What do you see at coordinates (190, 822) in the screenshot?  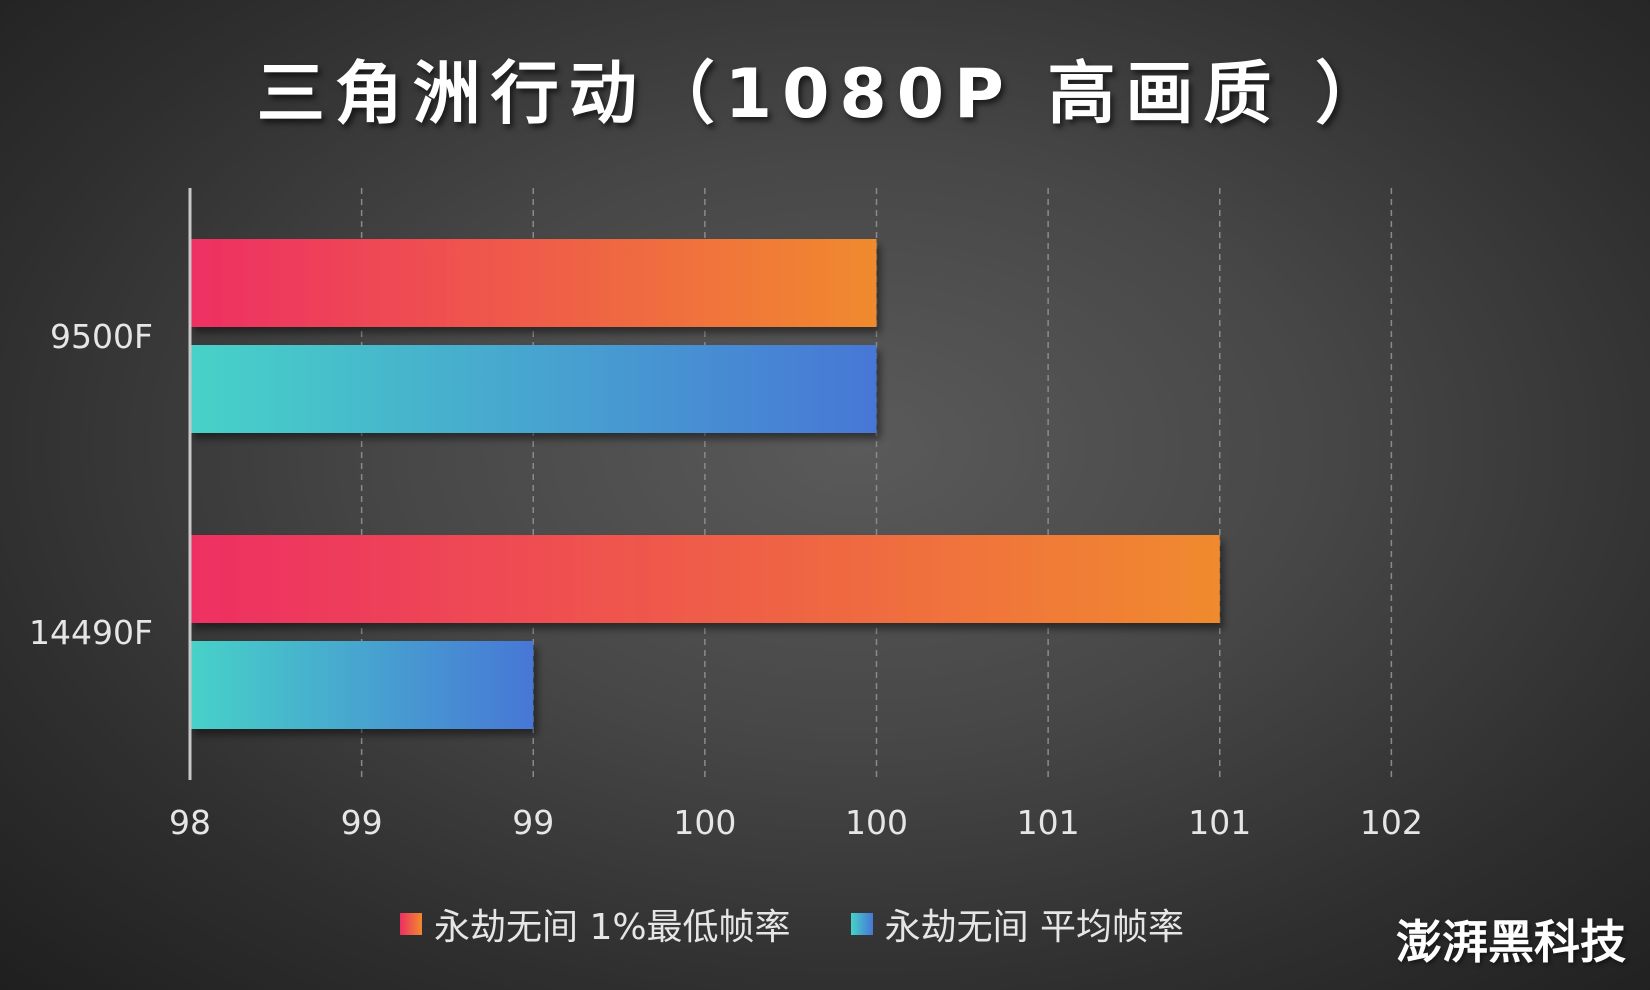 I see `x-tick-label: 98` at bounding box center [190, 822].